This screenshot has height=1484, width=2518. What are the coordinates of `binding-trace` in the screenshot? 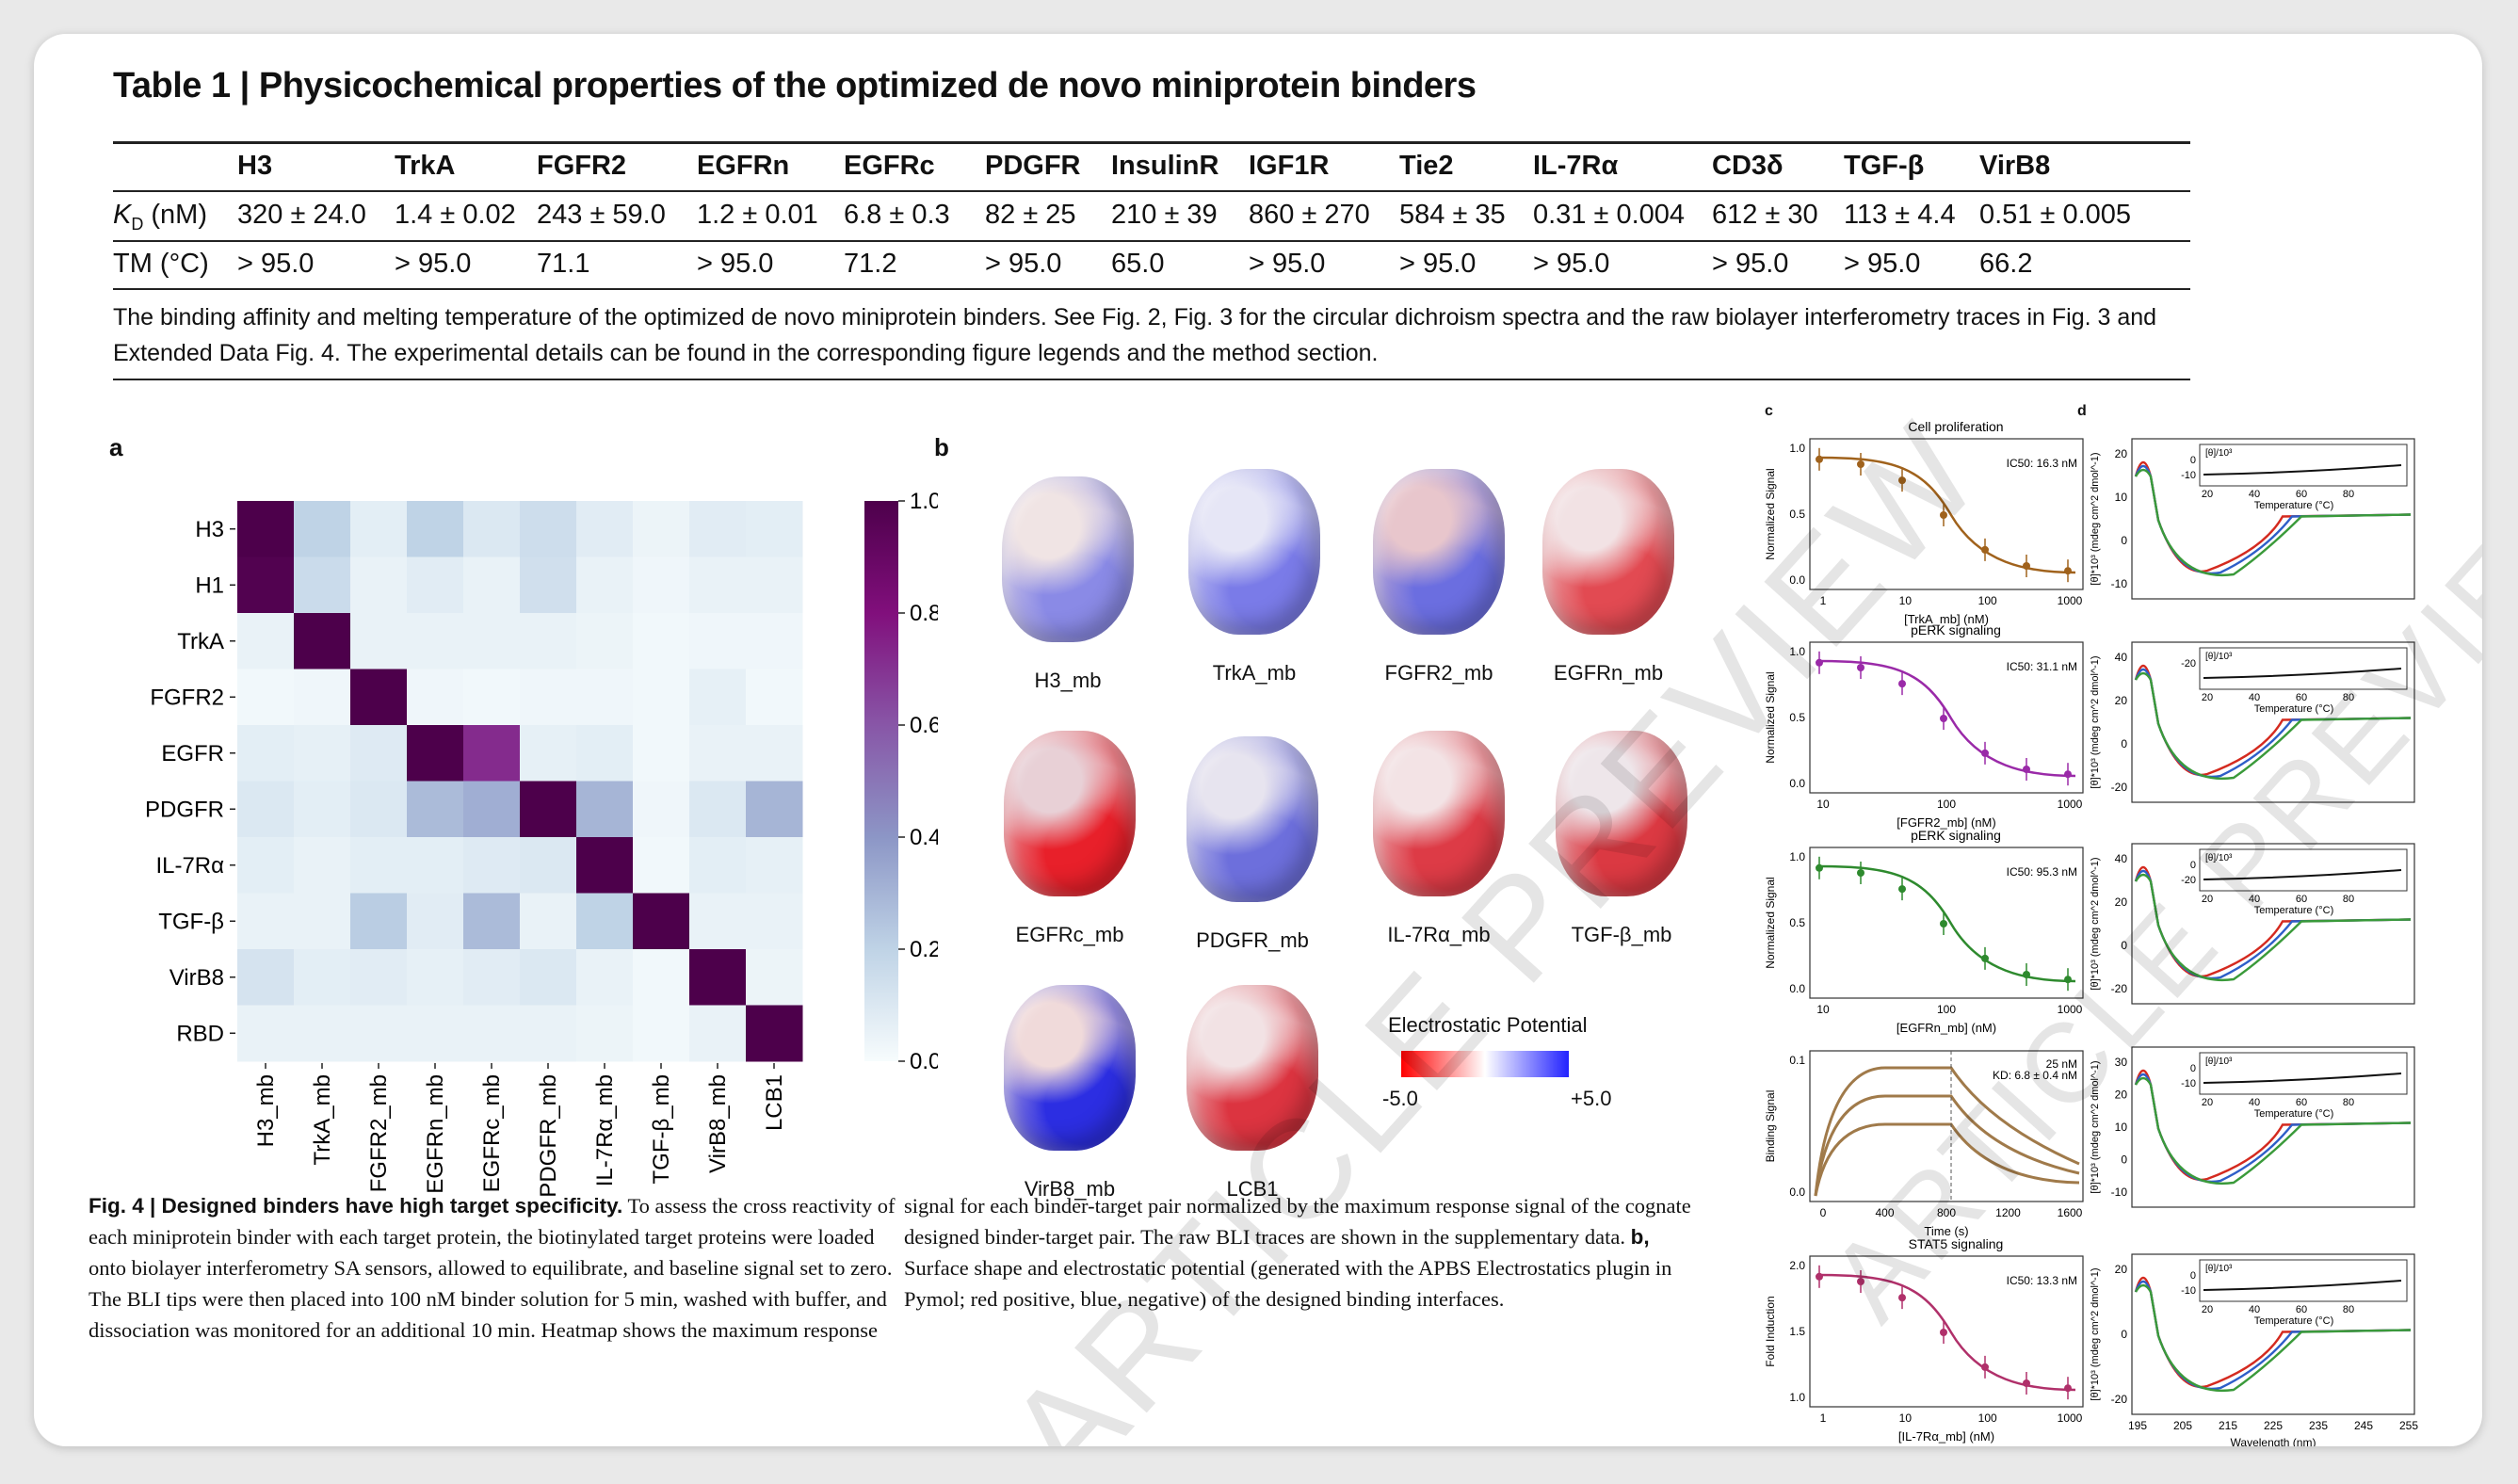 It's located at (1947, 1146).